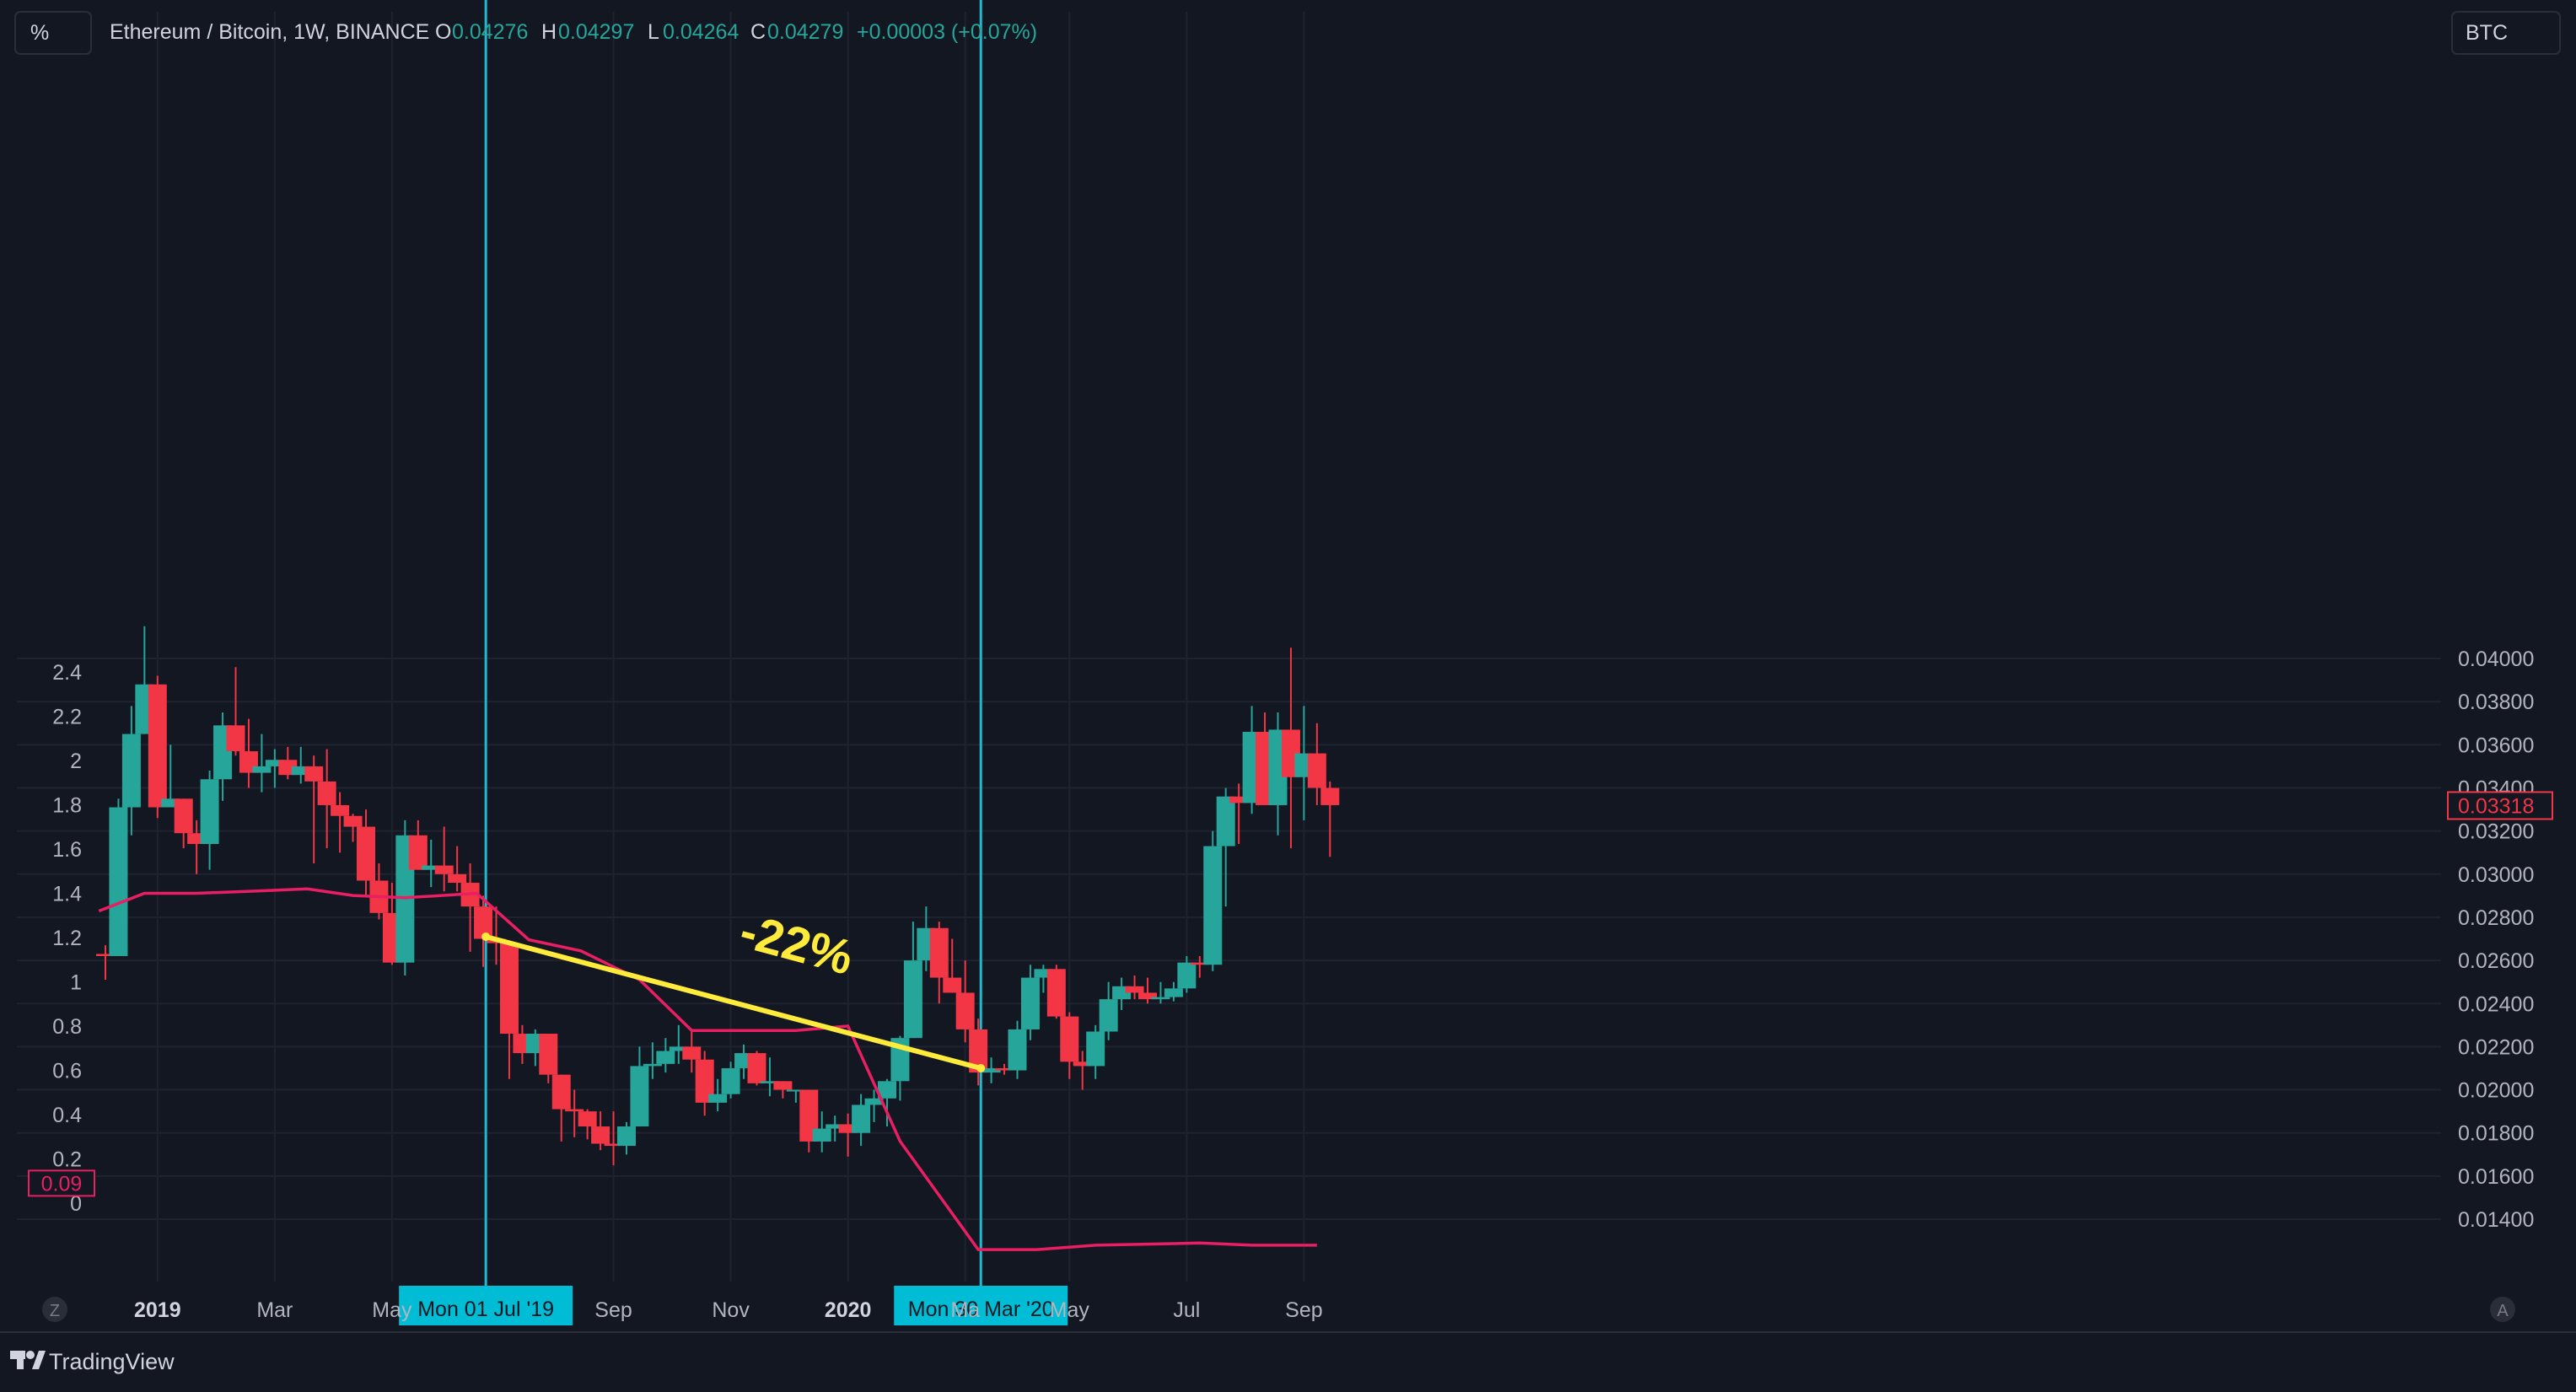  Describe the element at coordinates (2496, 1134) in the screenshot. I see `price-tick-label: 0.01800` at that location.